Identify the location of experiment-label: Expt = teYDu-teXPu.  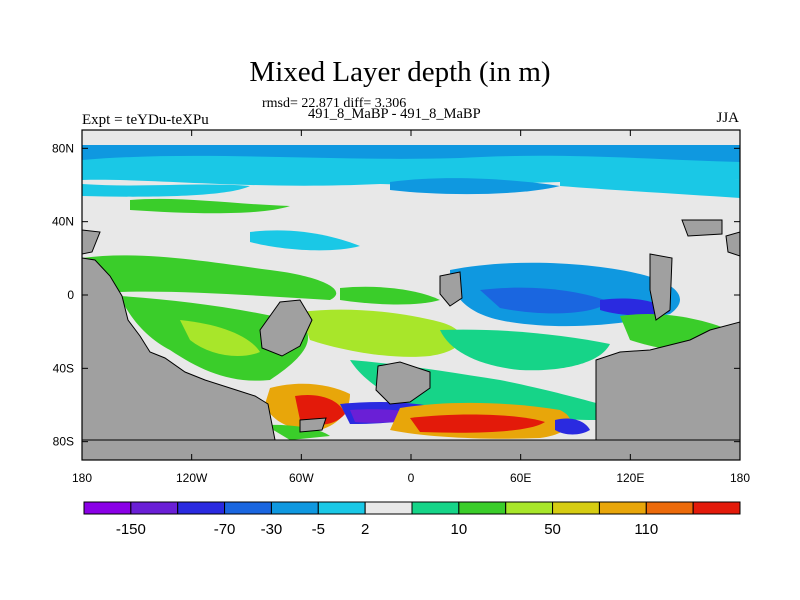
(145, 120).